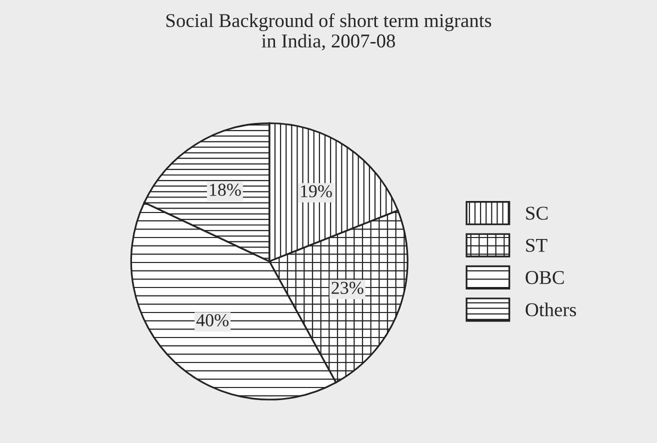 This screenshot has height=443, width=657. What do you see at coordinates (537, 245) in the screenshot?
I see `legend-label: ST` at bounding box center [537, 245].